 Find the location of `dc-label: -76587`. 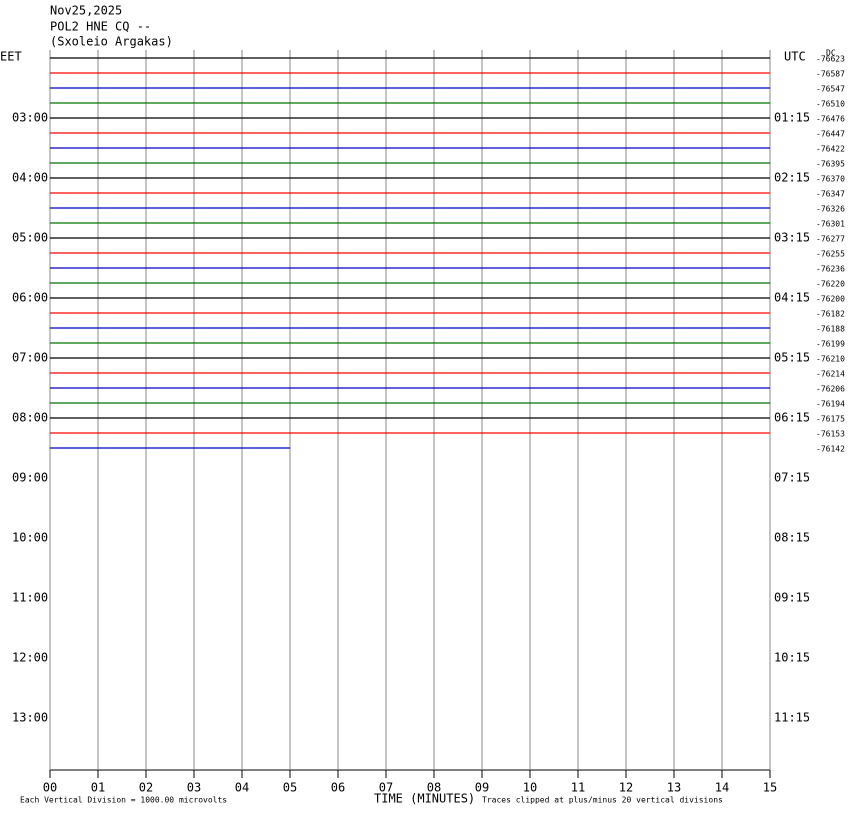

dc-label: -76587 is located at coordinates (830, 74).